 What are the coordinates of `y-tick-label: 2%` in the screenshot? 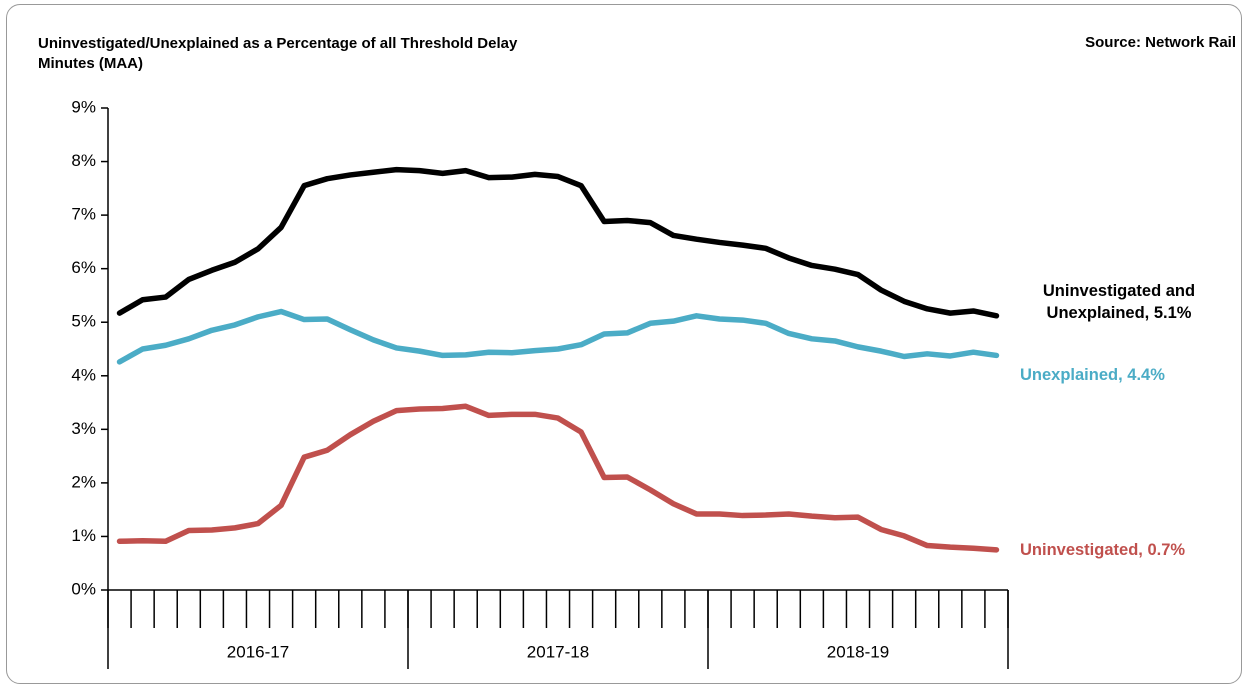 It's located at (83, 481).